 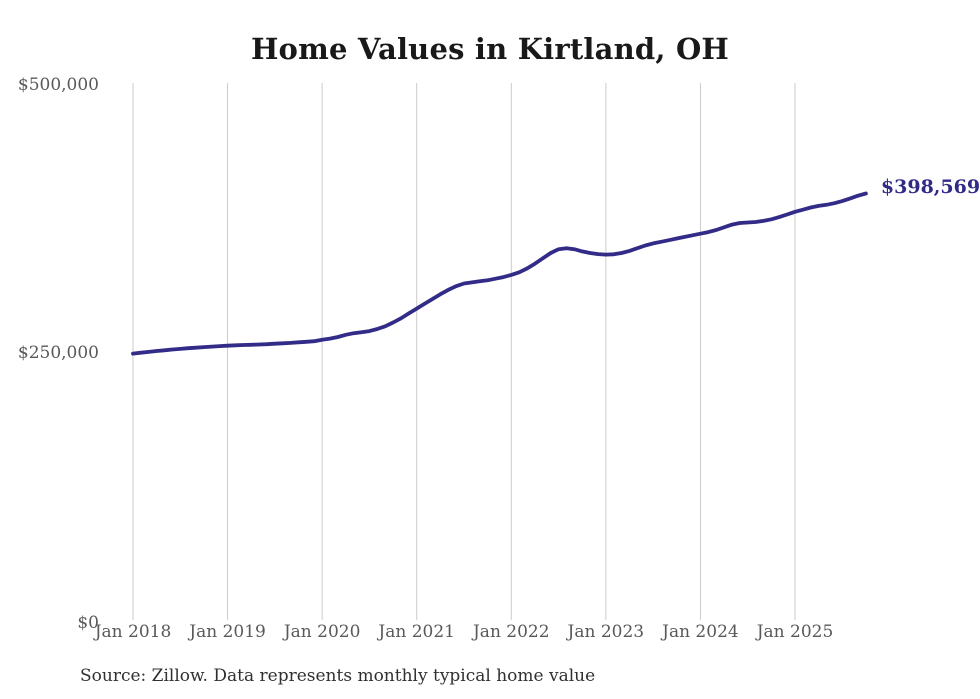 What do you see at coordinates (930, 186) in the screenshot?
I see `latest-value-label: $398,569` at bounding box center [930, 186].